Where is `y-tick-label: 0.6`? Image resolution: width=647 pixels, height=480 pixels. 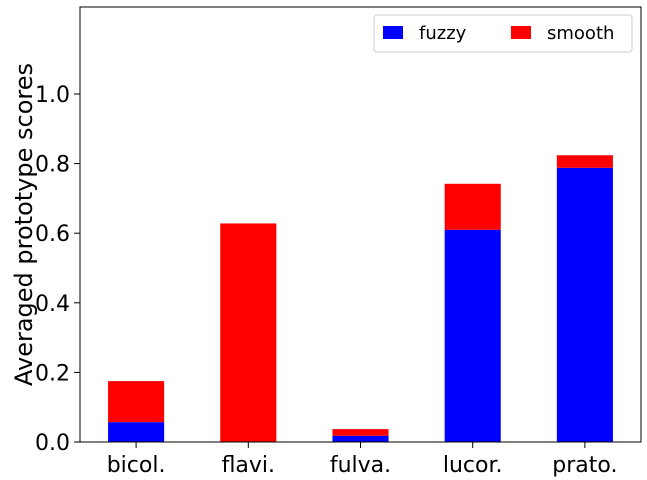
y-tick-label: 0.6 is located at coordinates (52, 234).